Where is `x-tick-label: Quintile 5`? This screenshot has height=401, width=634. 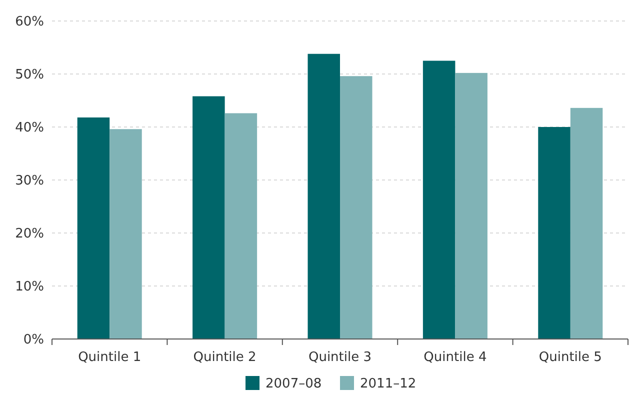 x-tick-label: Quintile 5 is located at coordinates (570, 357).